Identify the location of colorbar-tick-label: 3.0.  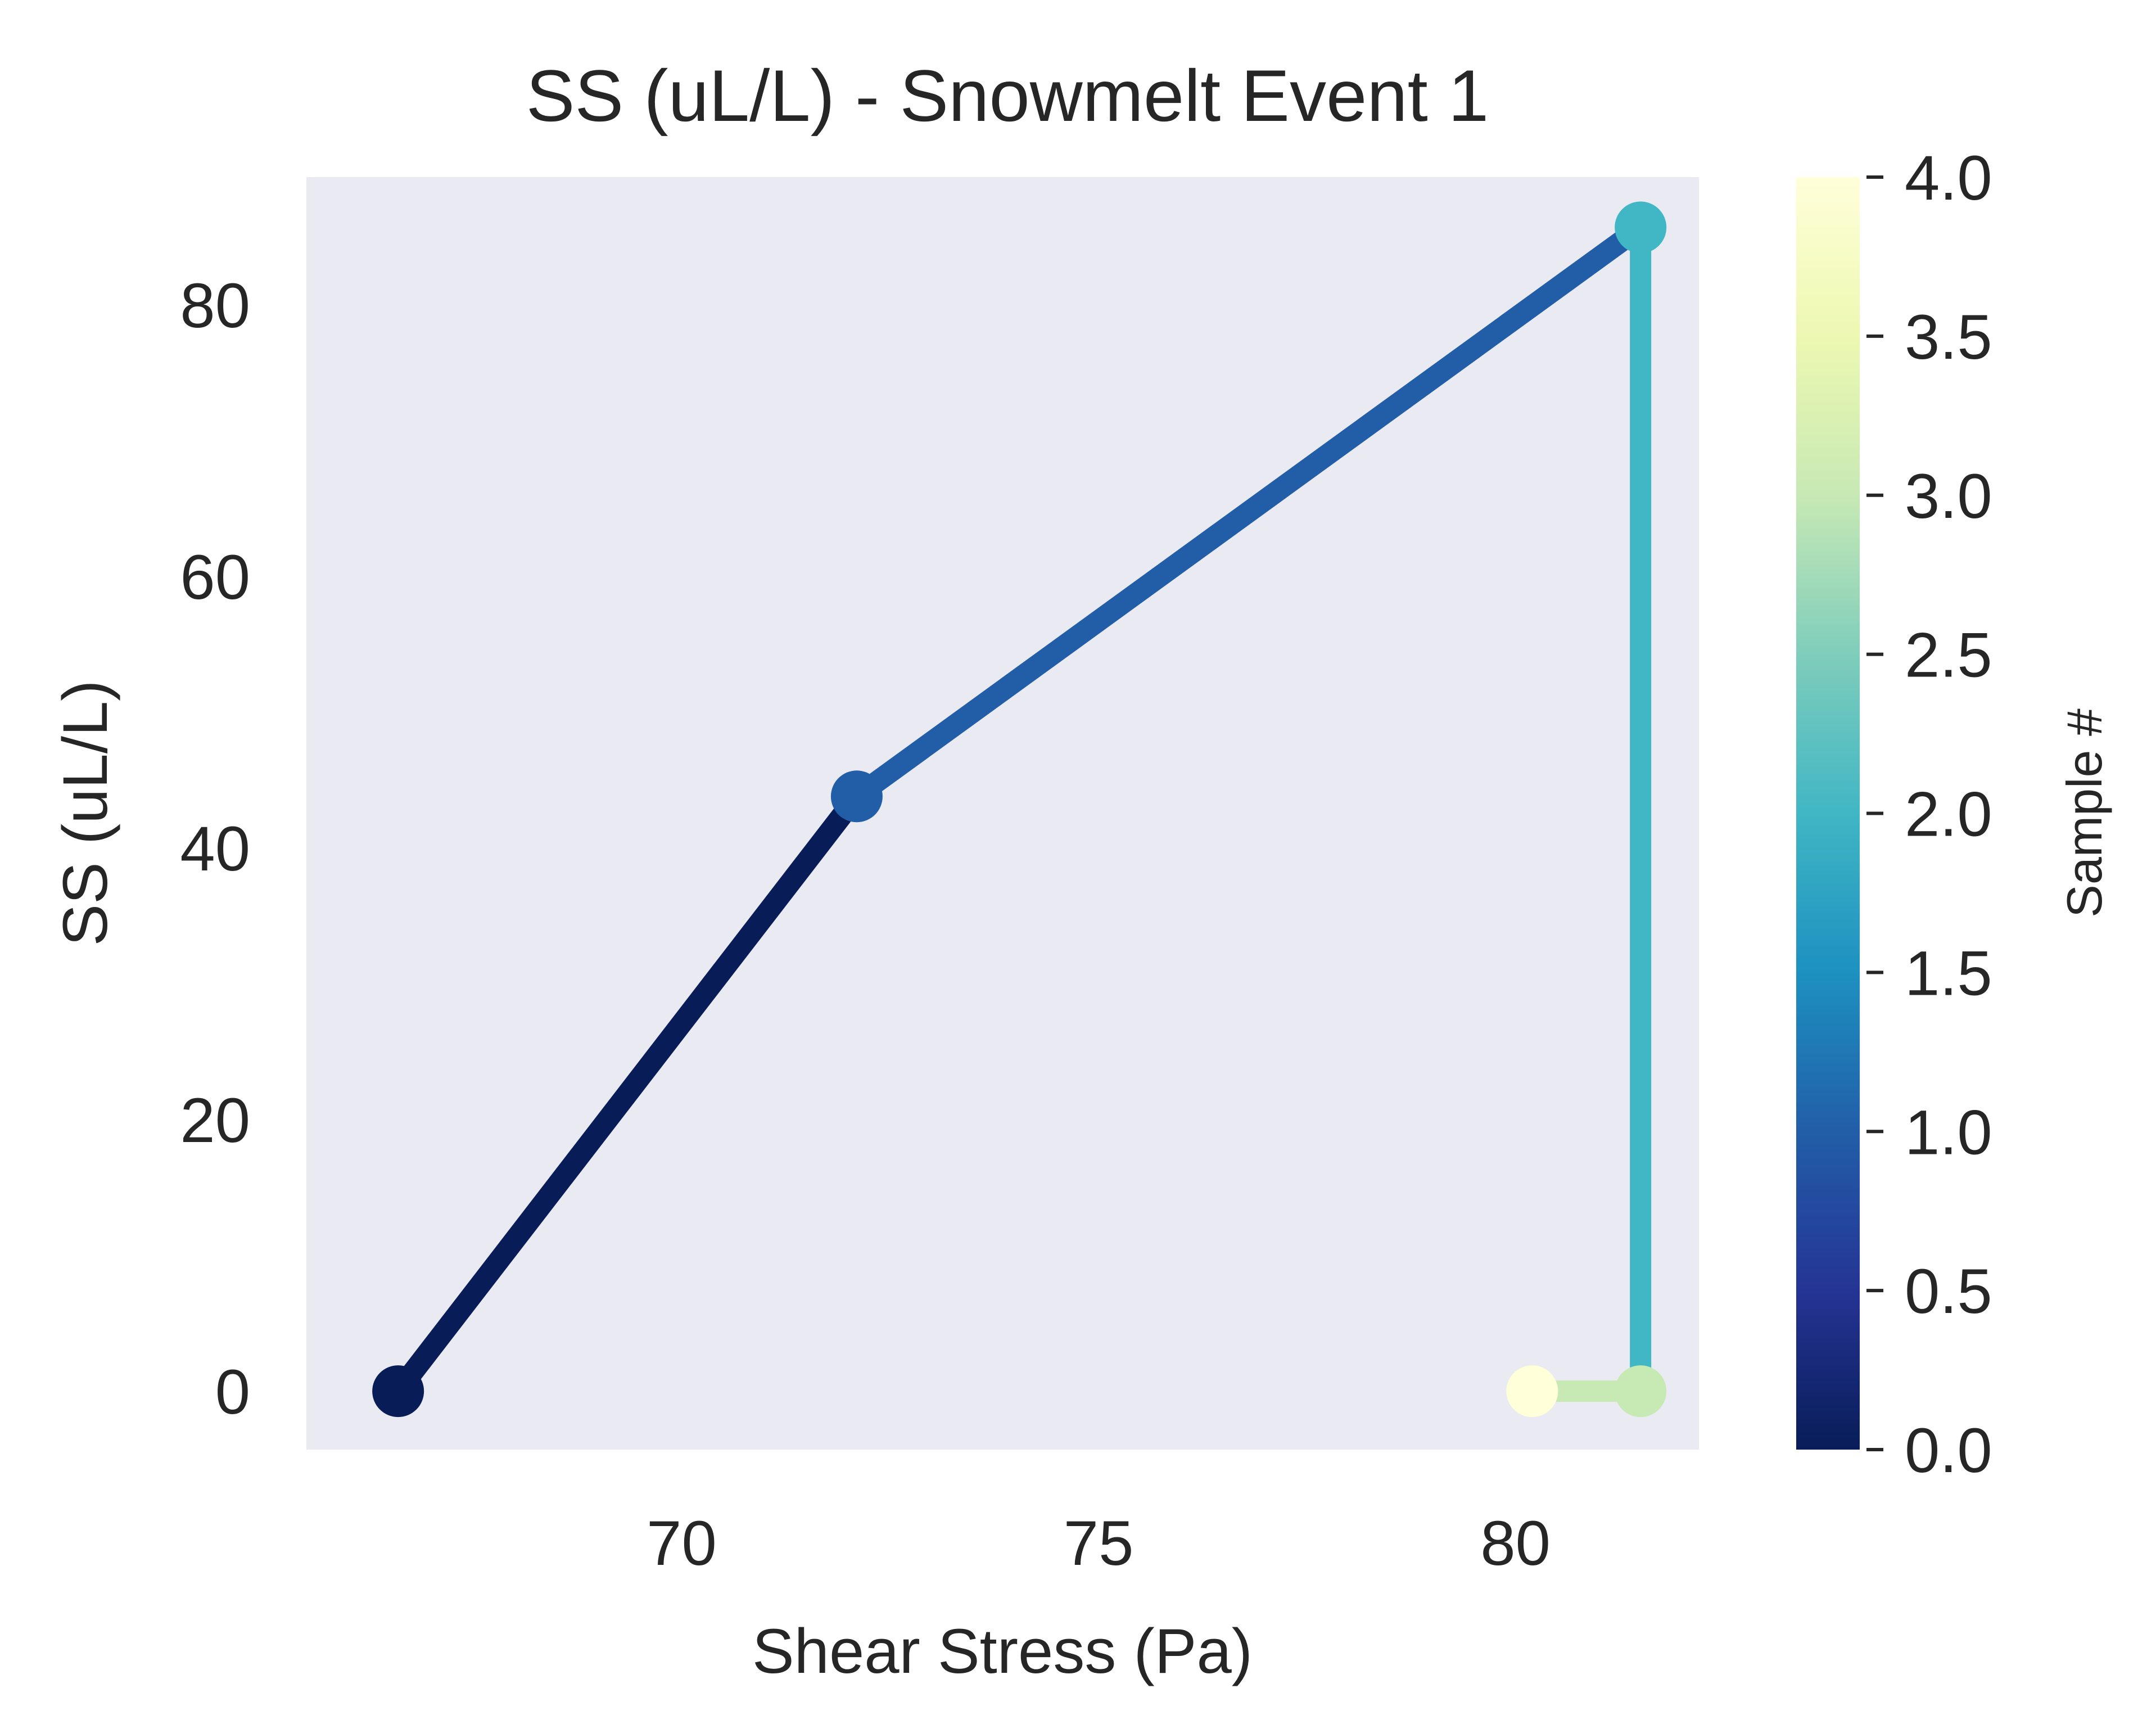
(1948, 496).